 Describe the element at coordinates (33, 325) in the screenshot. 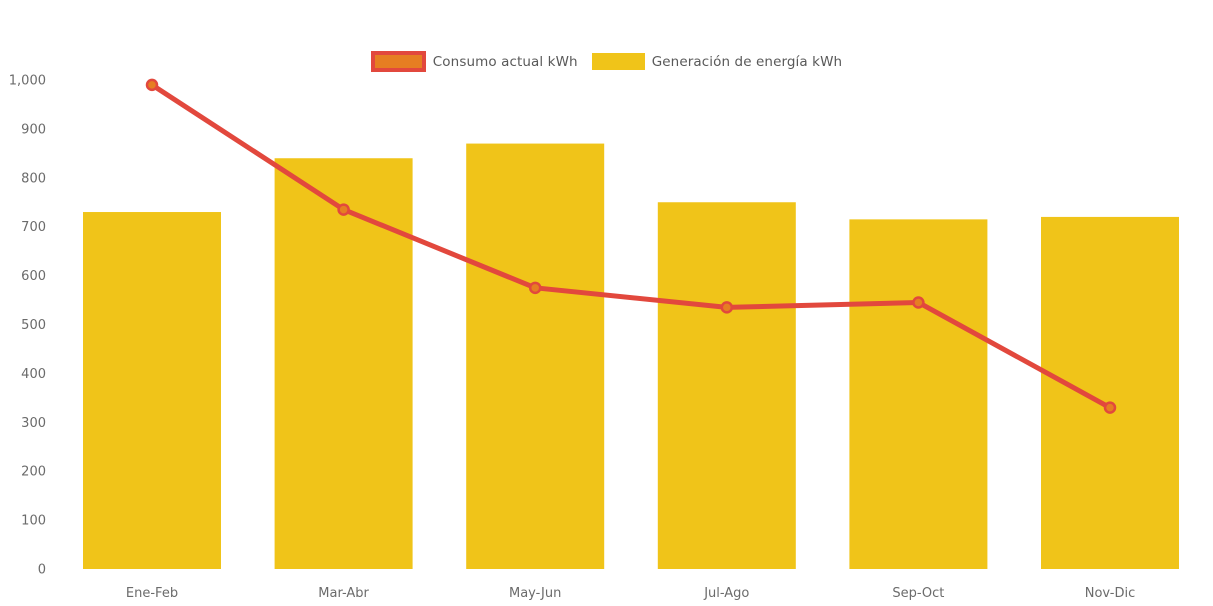

I see `y-axis-tick-label-500: 500` at that location.